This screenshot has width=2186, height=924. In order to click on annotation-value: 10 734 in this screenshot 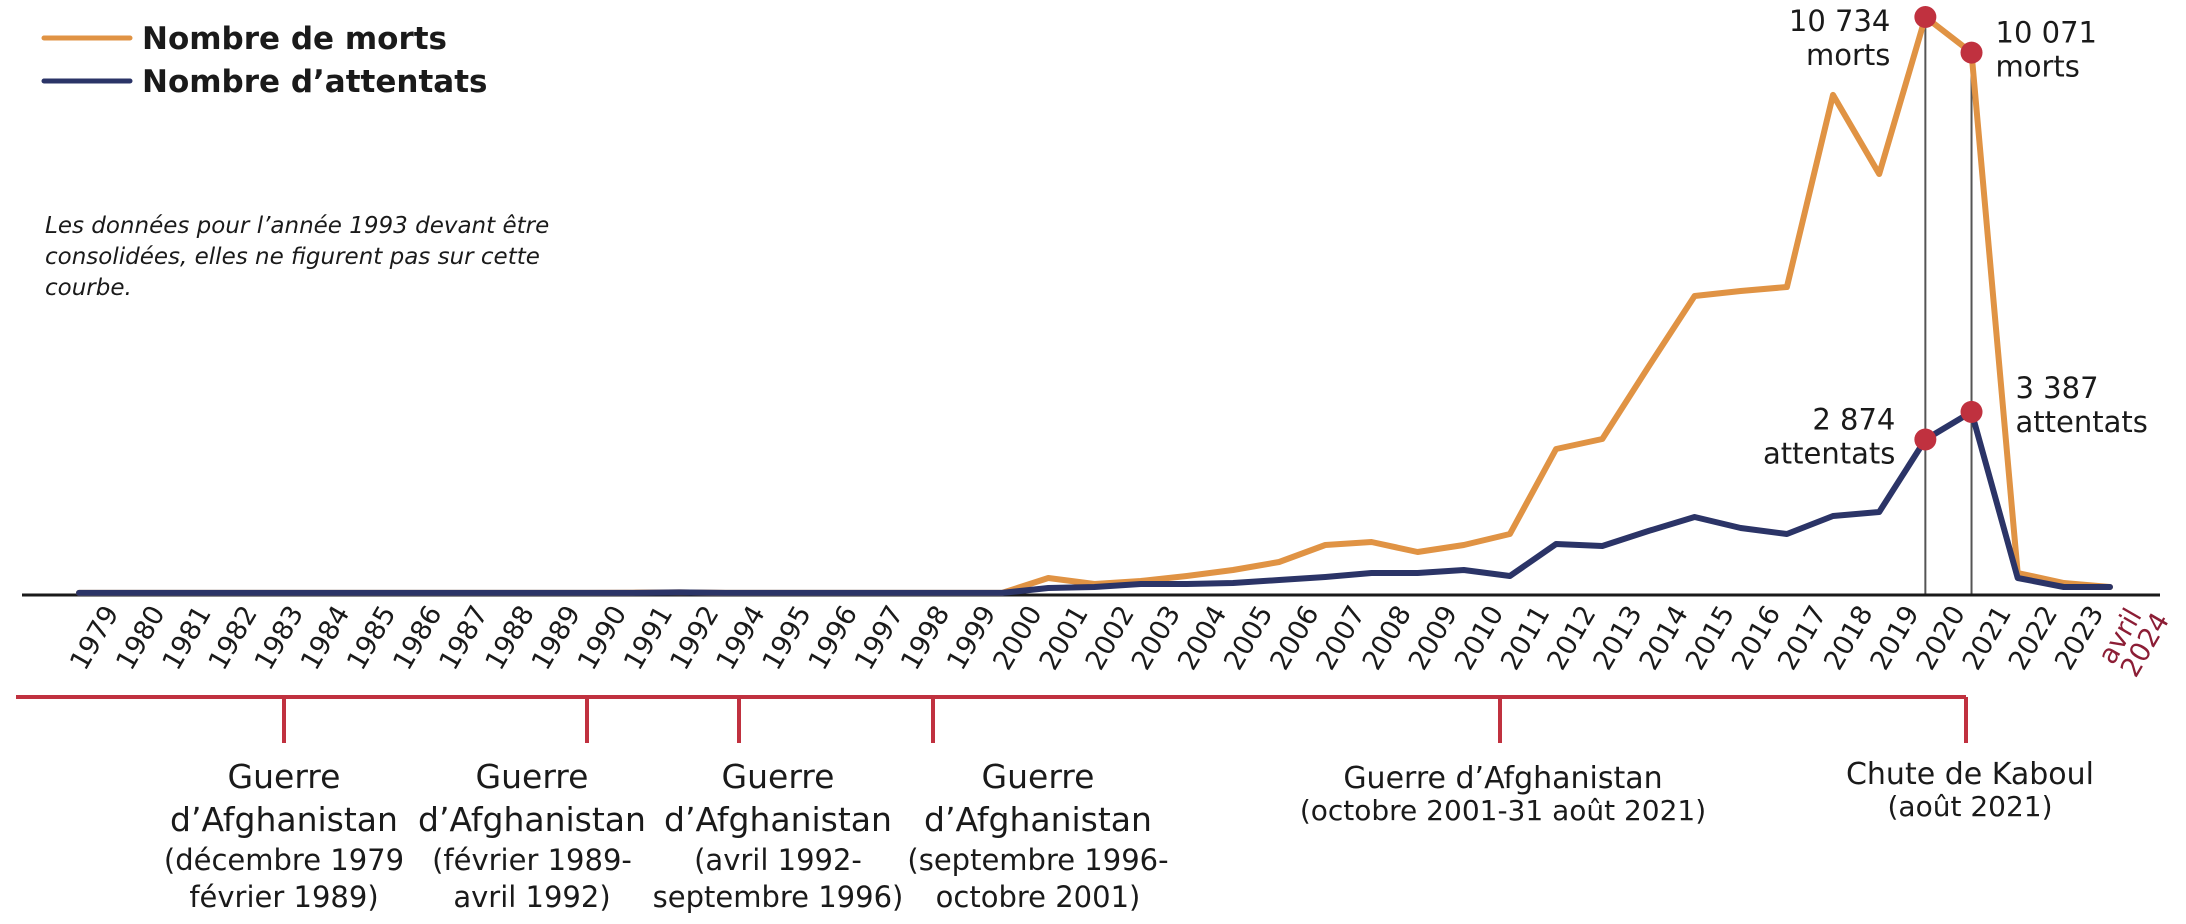, I will do `click(1839, 21)`.